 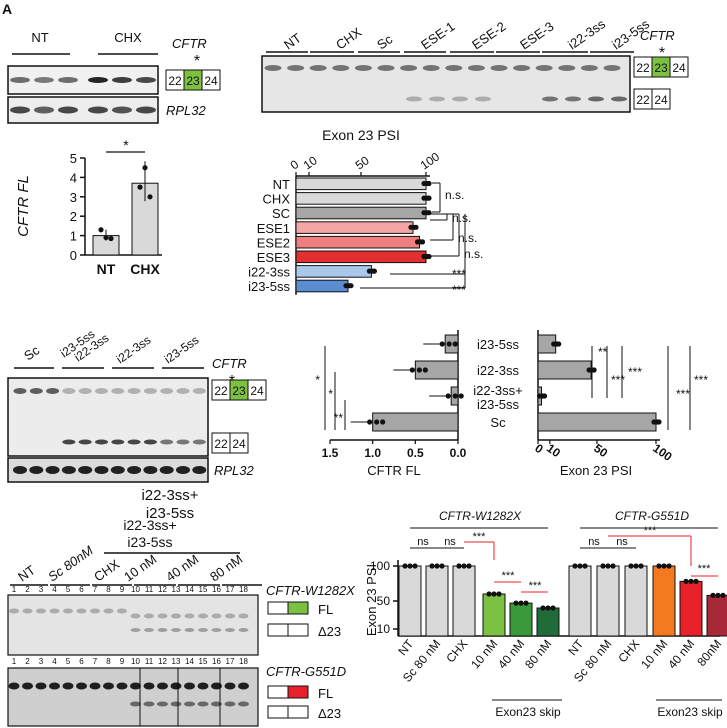 I want to click on panel-d-gene-bottom: CFTR-G551D, so click(x=306, y=671).